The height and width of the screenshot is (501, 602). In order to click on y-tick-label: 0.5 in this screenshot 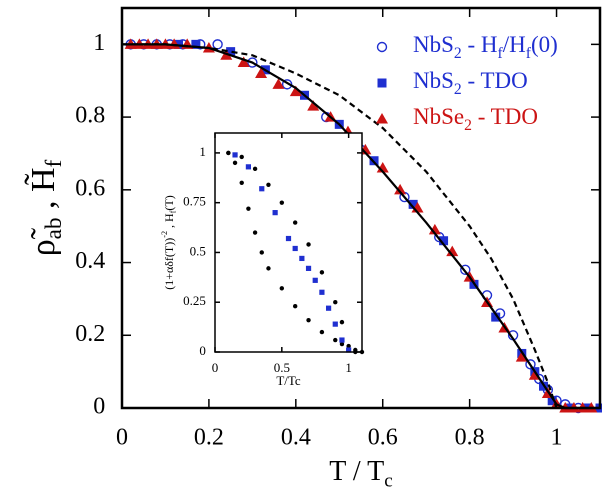, I will do `click(198, 250)`.